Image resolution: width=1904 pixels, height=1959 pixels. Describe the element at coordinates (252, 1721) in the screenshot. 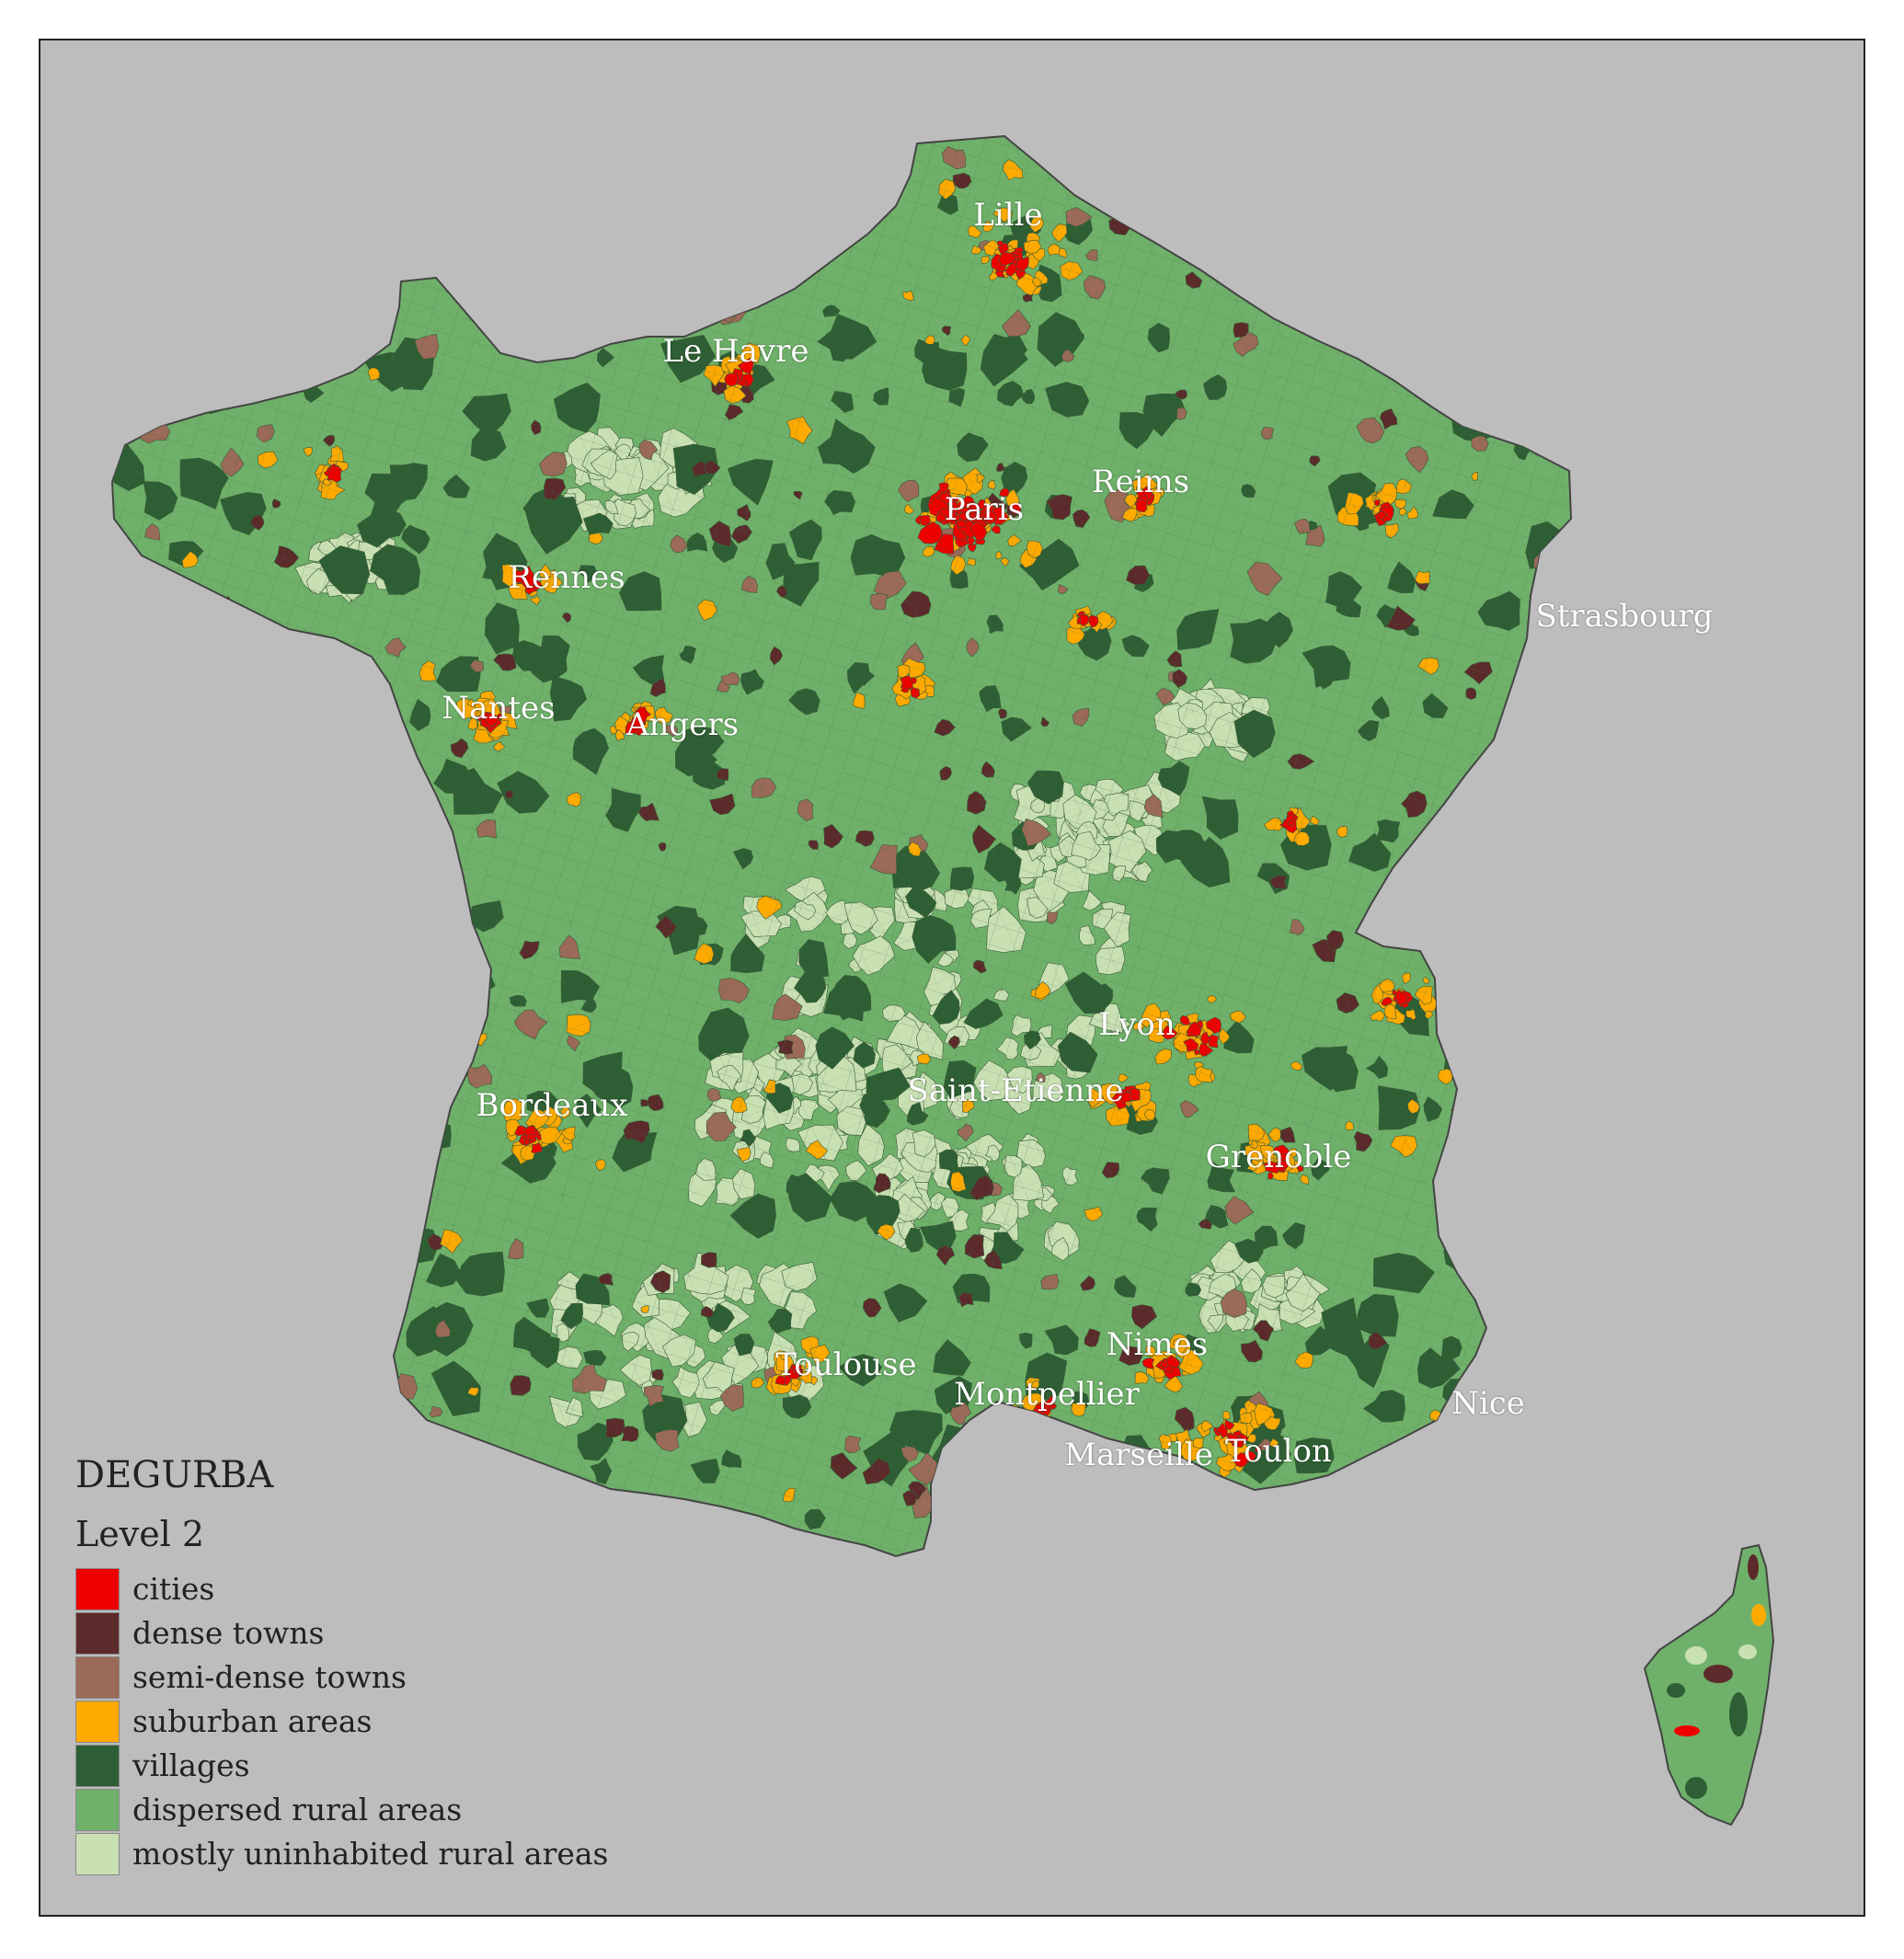

I see `legend-label: suburban areas` at that location.